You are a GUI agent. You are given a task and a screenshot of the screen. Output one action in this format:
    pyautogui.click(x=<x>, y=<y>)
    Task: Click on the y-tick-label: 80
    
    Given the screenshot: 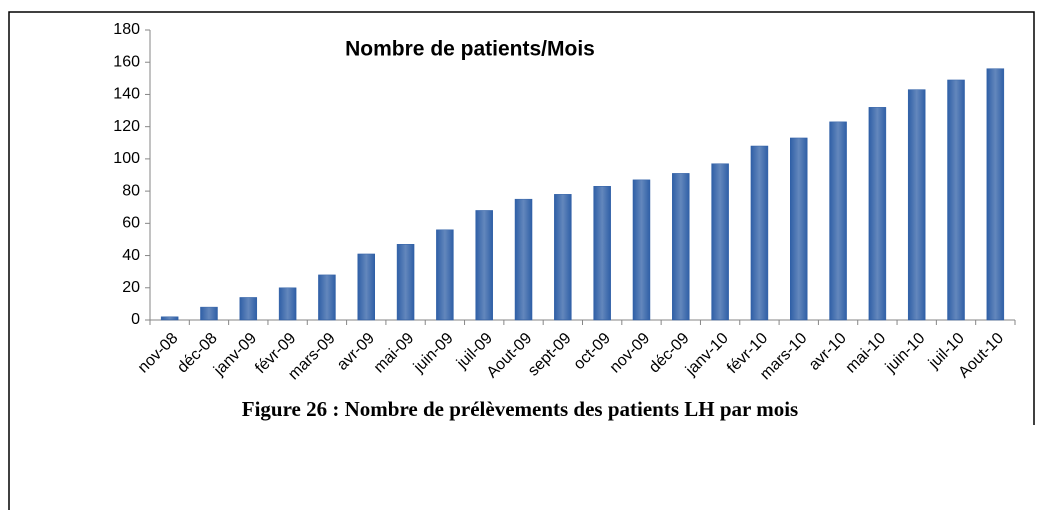 What is the action you would take?
    pyautogui.click(x=131, y=190)
    